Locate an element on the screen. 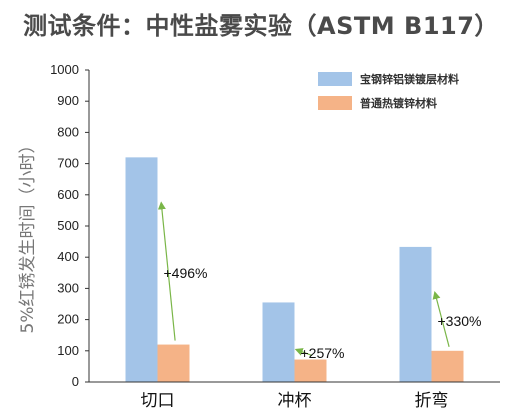 This screenshot has width=522, height=412. chart-title: 测试条件：中性盐雾实验（ASTM B117） is located at coordinates (261, 26).